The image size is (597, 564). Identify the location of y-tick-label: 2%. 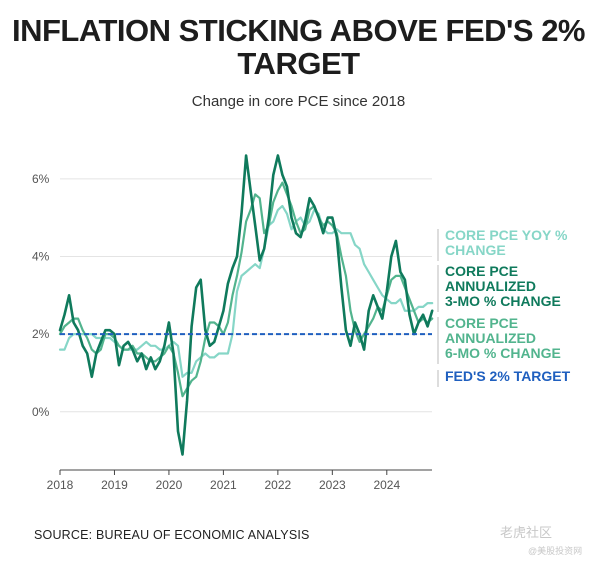
(41, 334).